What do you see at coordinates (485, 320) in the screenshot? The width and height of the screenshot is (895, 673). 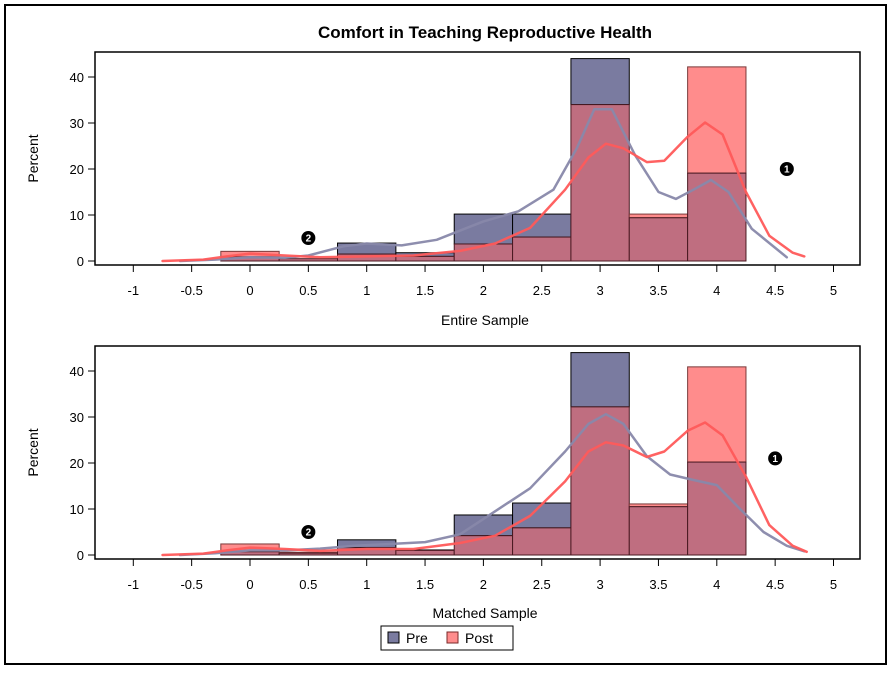 I see `x-axis-label: Entire Sample` at bounding box center [485, 320].